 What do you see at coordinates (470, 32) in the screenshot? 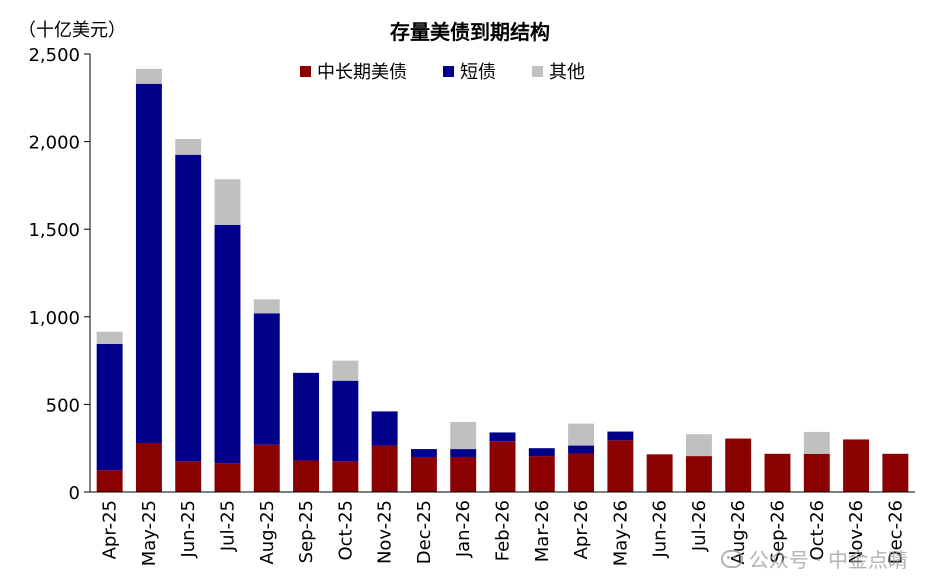
I see `chart-title: 存量美债到期结构` at bounding box center [470, 32].